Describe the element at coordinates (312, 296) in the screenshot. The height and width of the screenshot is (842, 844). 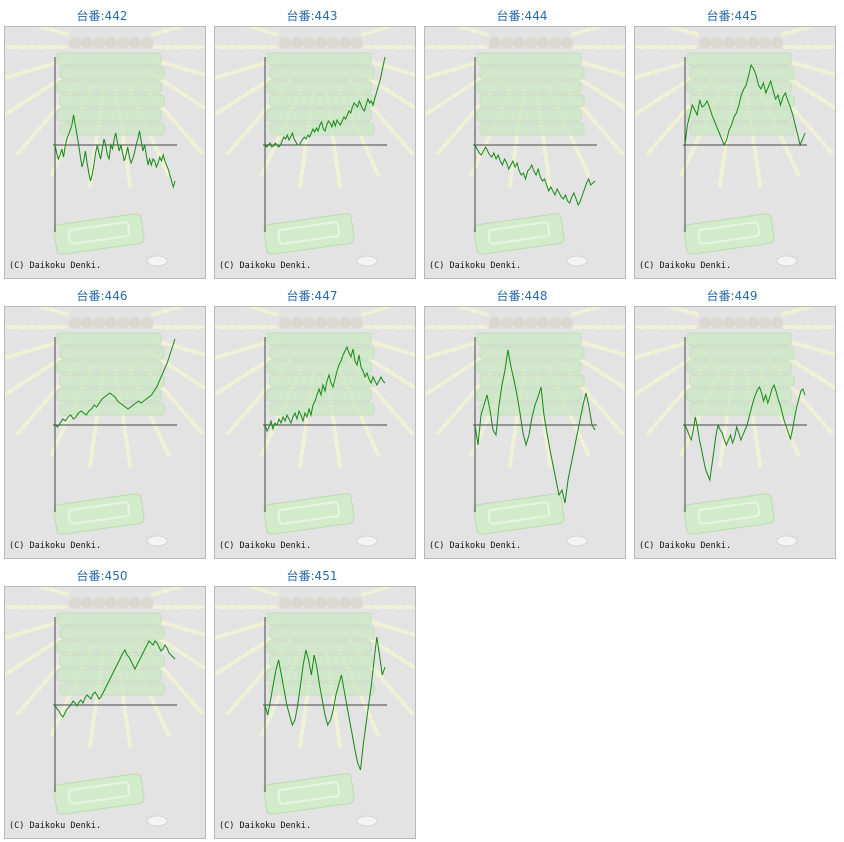
I see `machine-number-link: 台番:447` at that location.